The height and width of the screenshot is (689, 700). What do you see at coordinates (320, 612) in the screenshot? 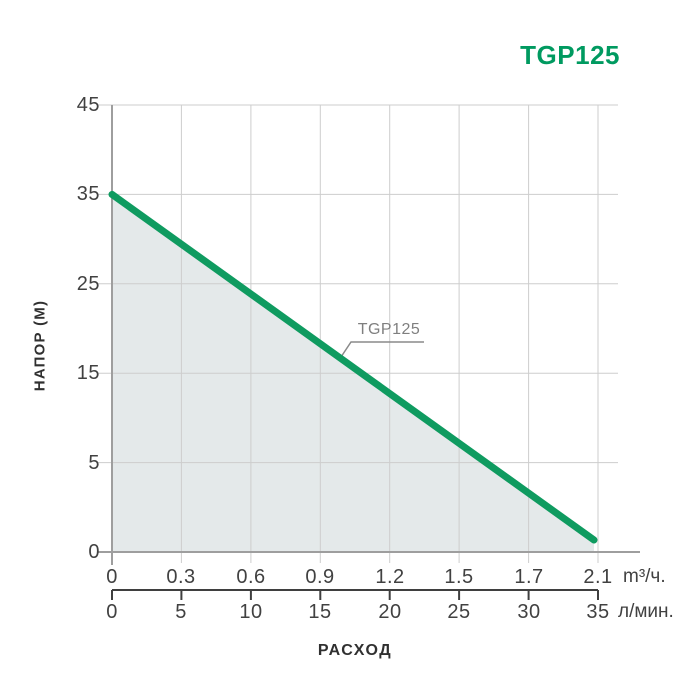
I see `x-tick-label-lmin: 15` at bounding box center [320, 612].